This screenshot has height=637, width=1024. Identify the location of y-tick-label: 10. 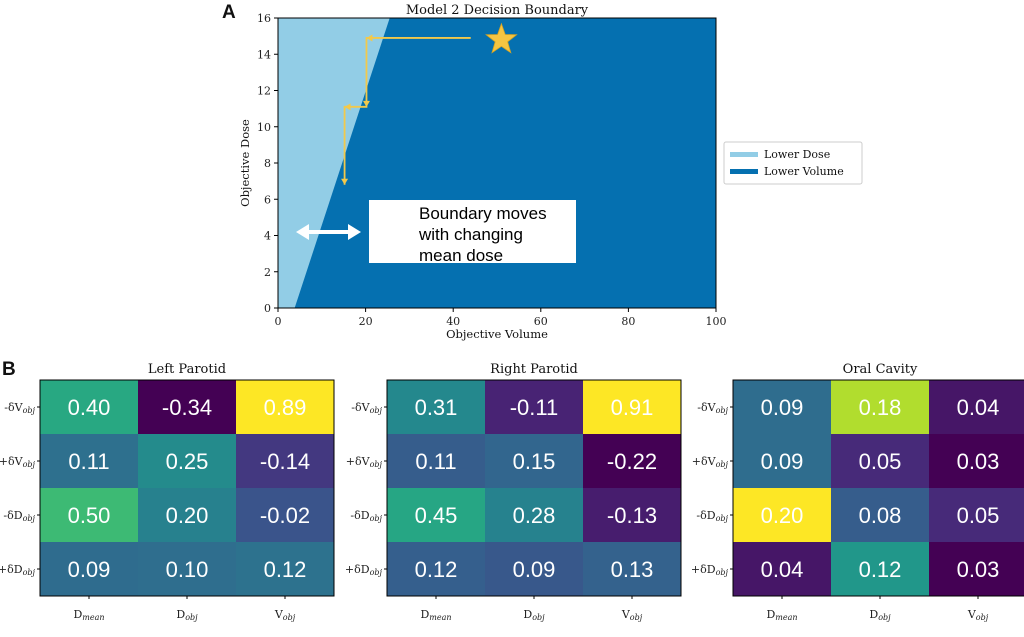
(264, 127).